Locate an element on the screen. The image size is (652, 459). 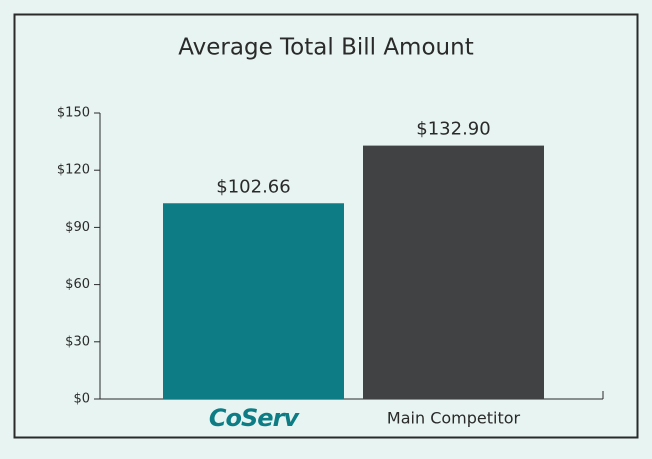
y-tick-label: $60 is located at coordinates (77, 284).